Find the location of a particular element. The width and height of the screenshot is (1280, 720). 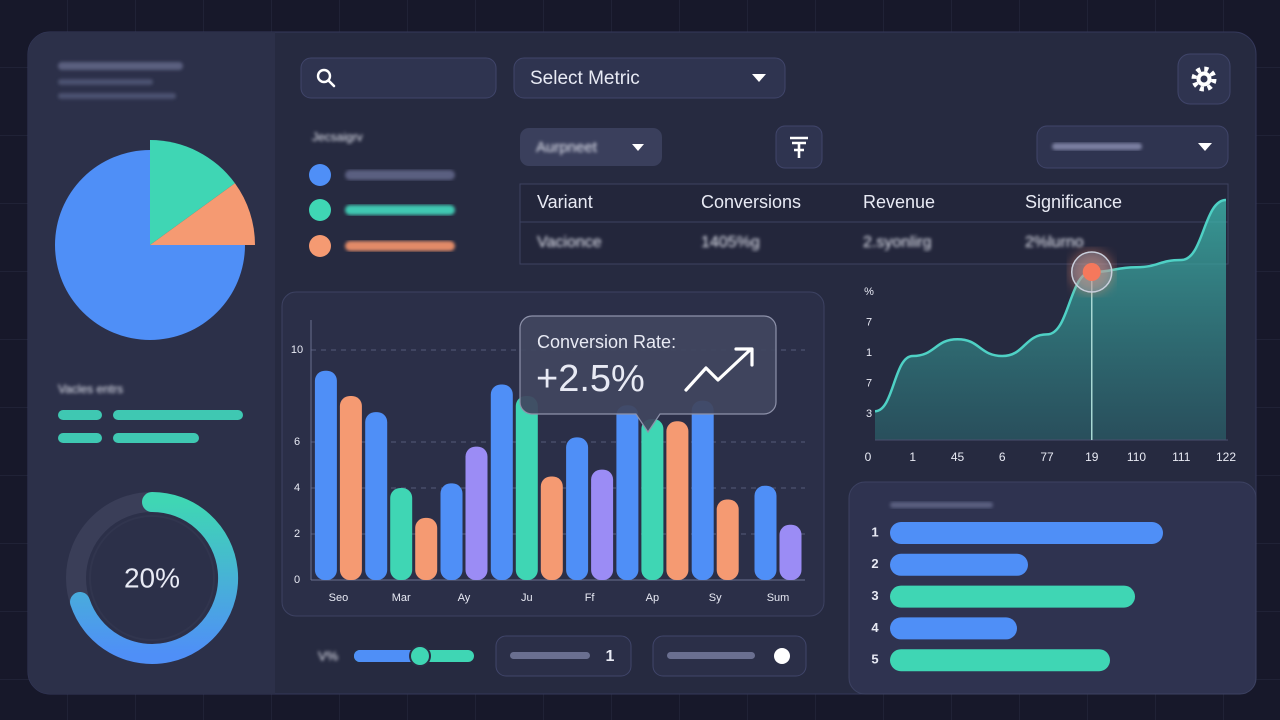

sidebar-pills is located at coordinates (150, 426).